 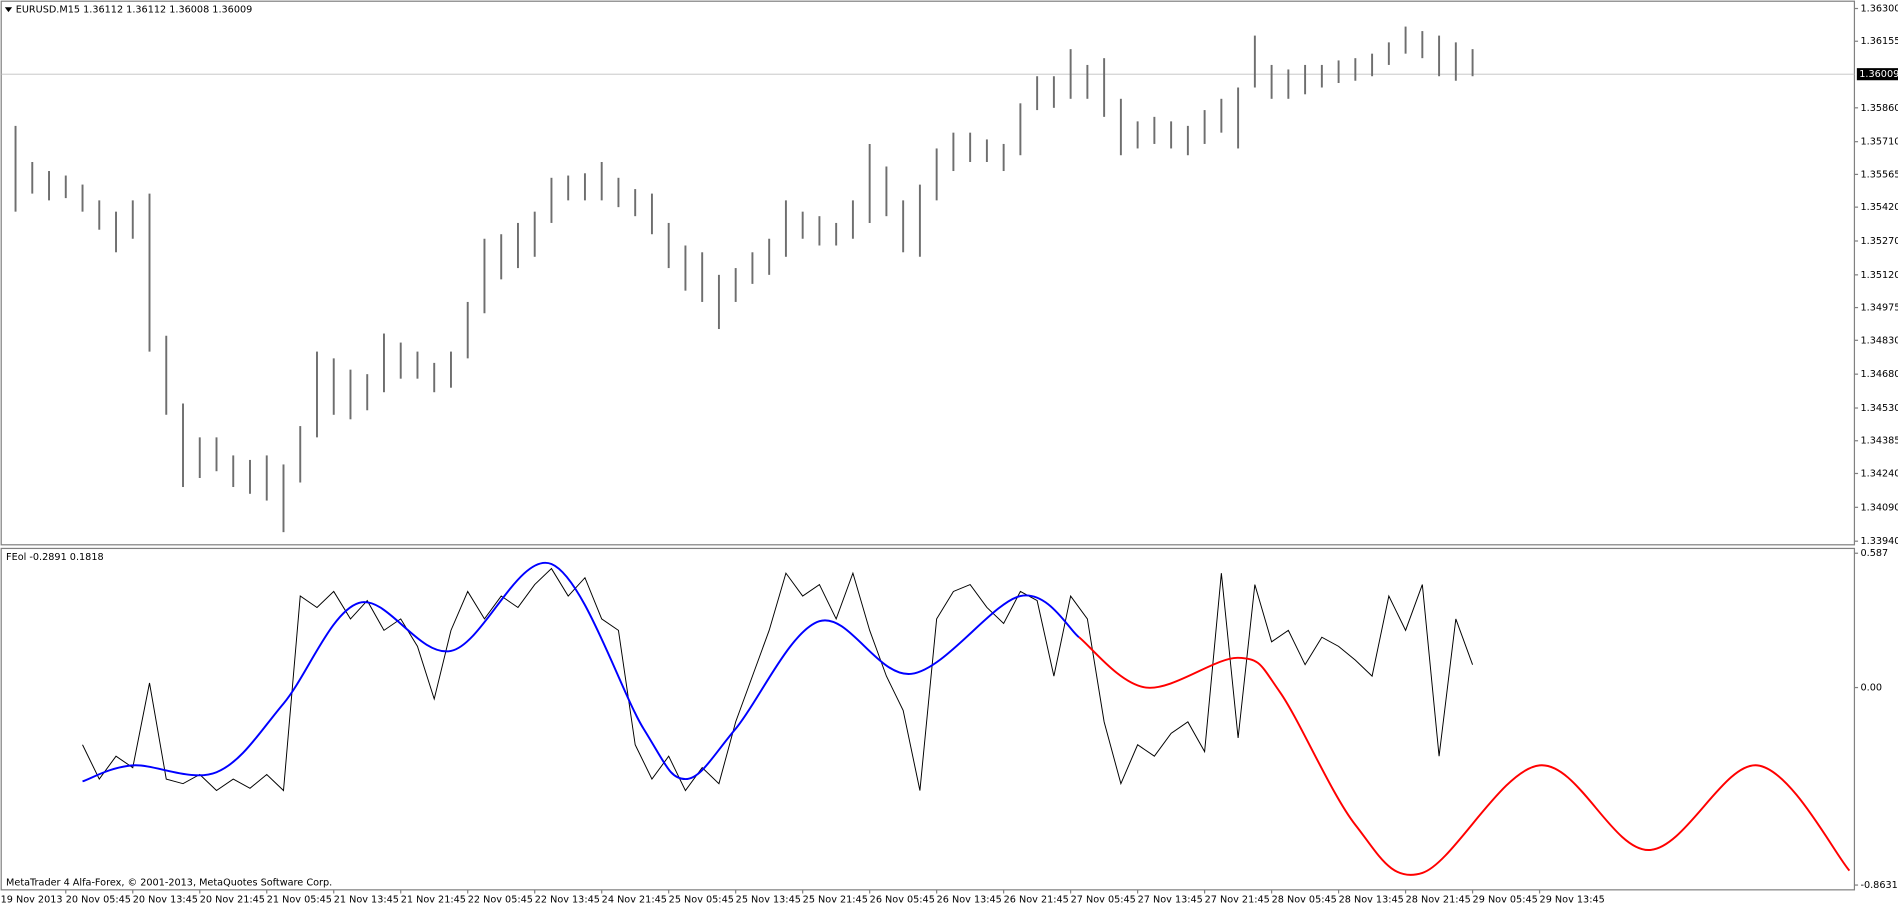 I want to click on x-tick-label: 29 Nov 13:45, so click(x=1572, y=900).